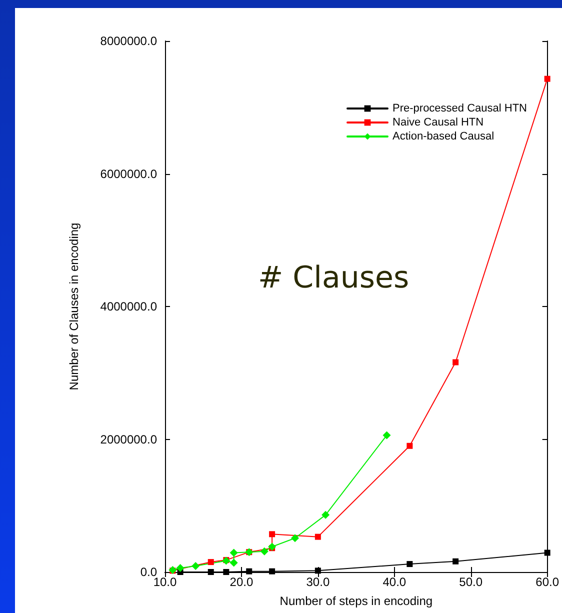 The image size is (562, 613). What do you see at coordinates (394, 582) in the screenshot?
I see `x-tick-label: 40.0` at bounding box center [394, 582].